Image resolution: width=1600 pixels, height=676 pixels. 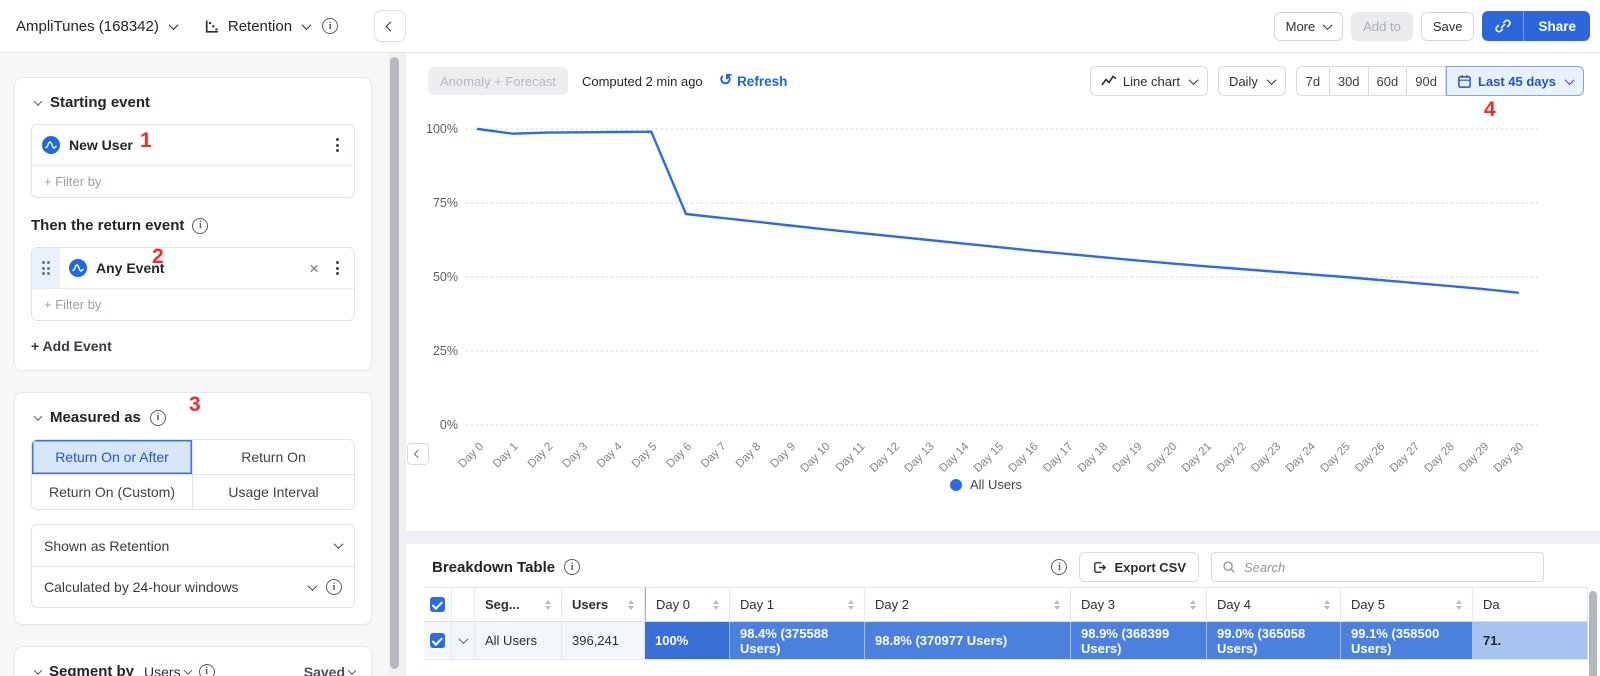 I want to click on starting-event-row: New User, so click(x=193, y=145).